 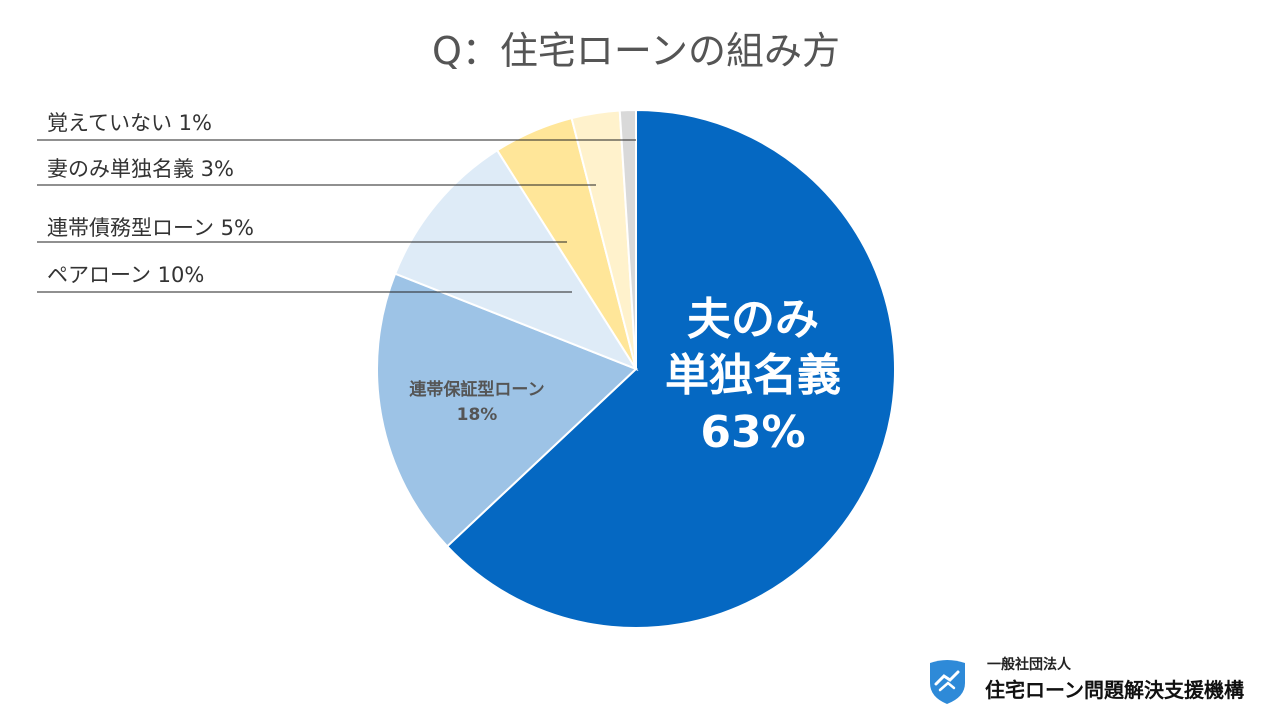 I want to click on handshake-shield-icon, so click(x=947, y=682).